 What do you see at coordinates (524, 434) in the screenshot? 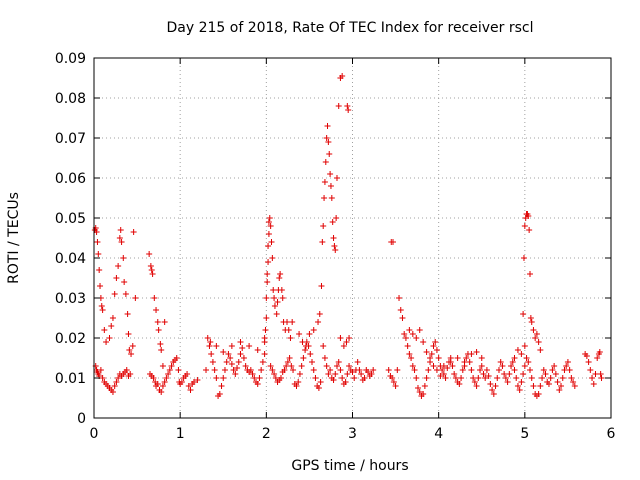
I see `x-tick-label: 5` at bounding box center [524, 434].